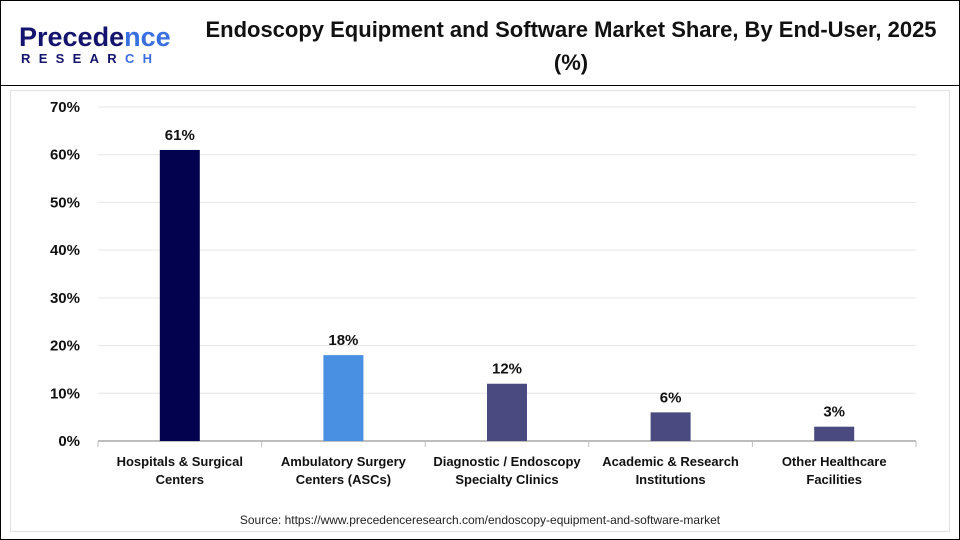 The width and height of the screenshot is (960, 540). Describe the element at coordinates (834, 461) in the screenshot. I see `x-tick-label: Other Healthcare` at that location.